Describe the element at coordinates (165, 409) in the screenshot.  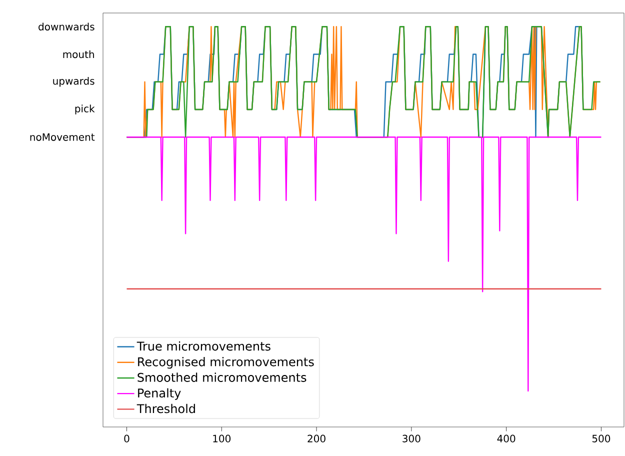
I see `legend-label: Threshold` at that location.